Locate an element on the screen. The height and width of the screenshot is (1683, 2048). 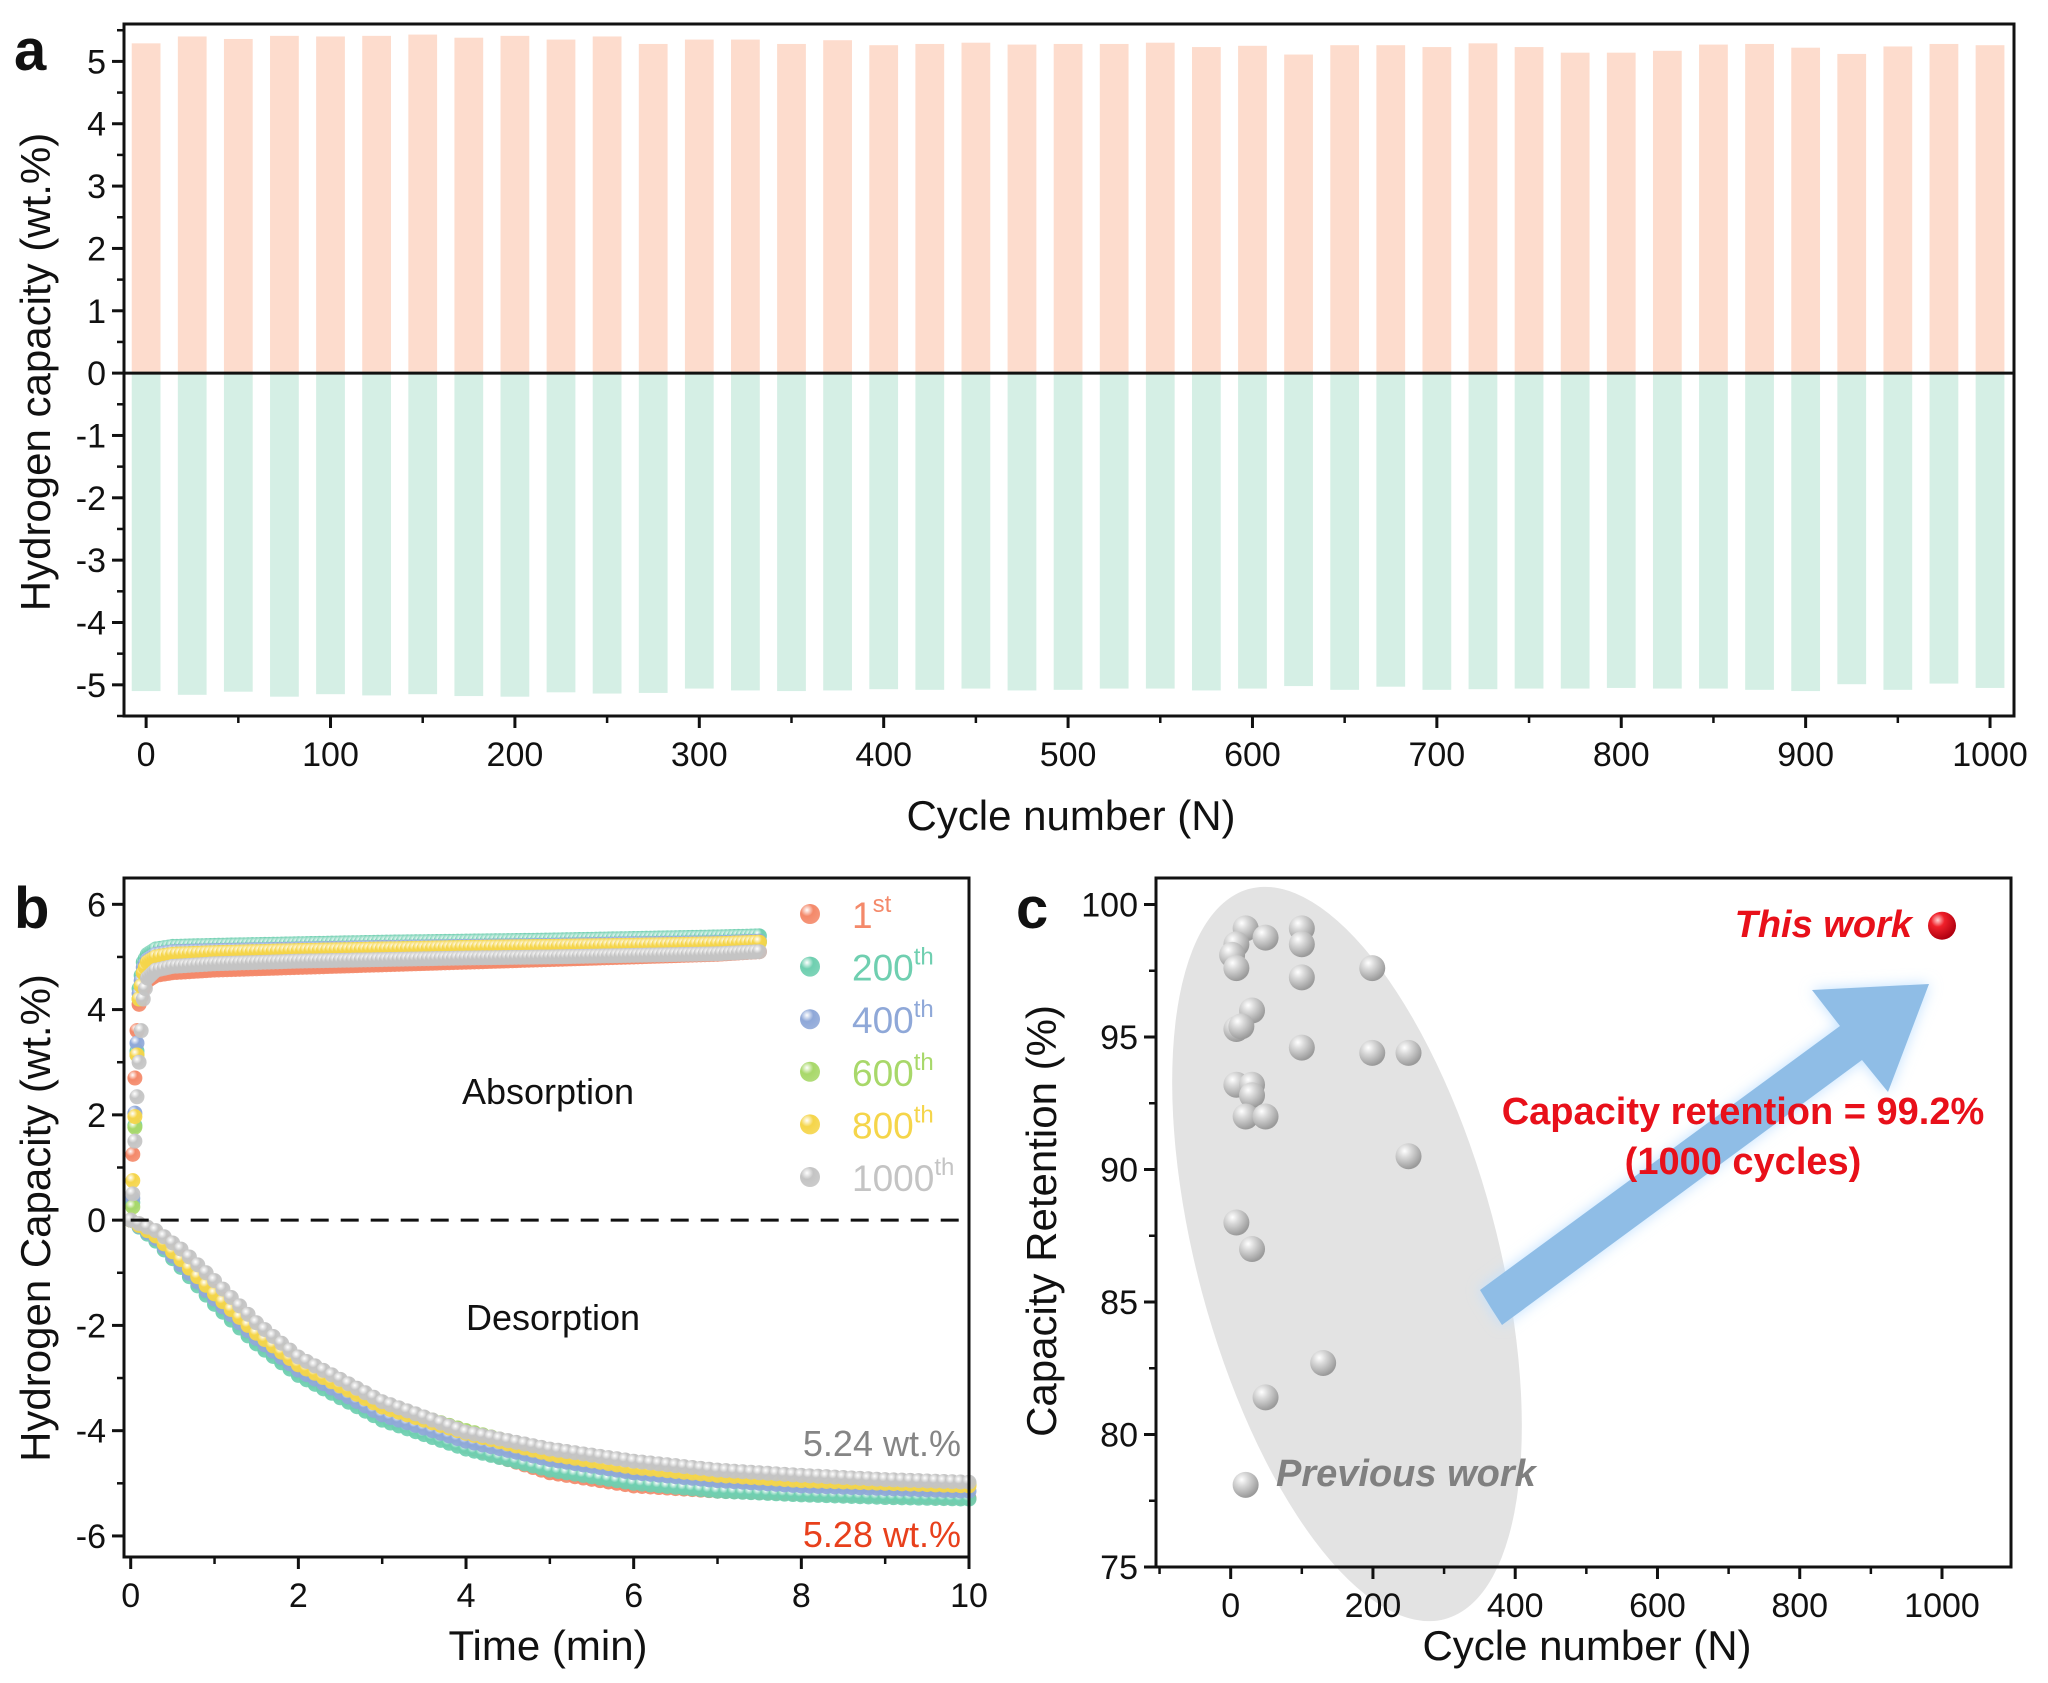
x-tick-label: 500 is located at coordinates (1068, 755).